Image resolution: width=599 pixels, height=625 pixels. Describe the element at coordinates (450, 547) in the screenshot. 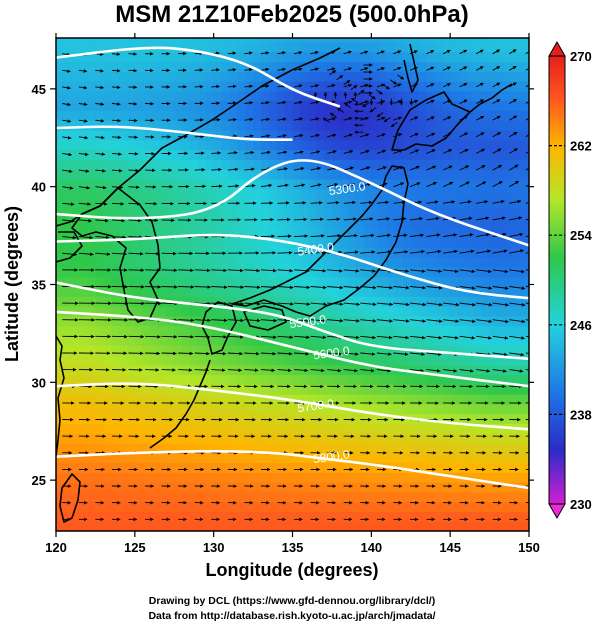

I see `x-tick-label: 145` at that location.